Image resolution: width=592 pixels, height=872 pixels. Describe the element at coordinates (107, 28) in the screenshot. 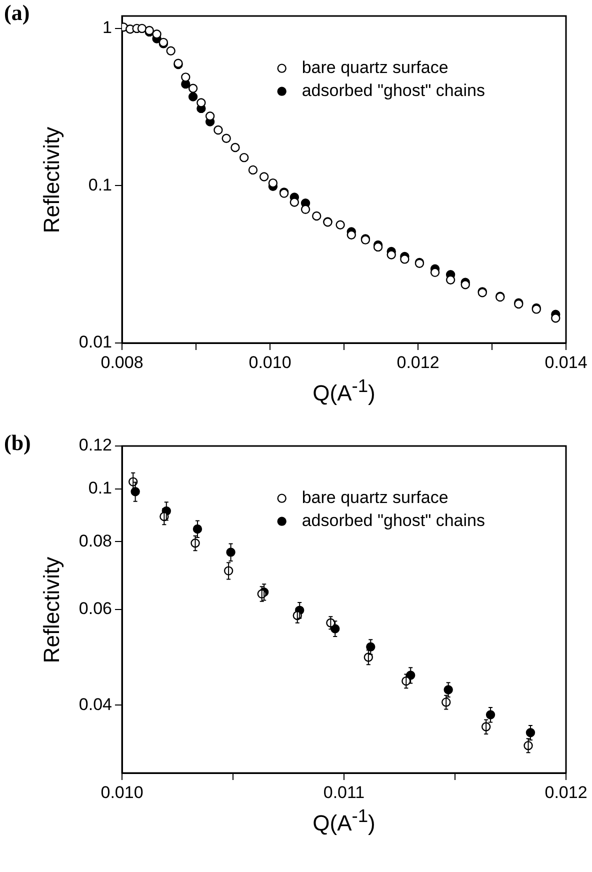

I see `y-tick-label: 1` at that location.